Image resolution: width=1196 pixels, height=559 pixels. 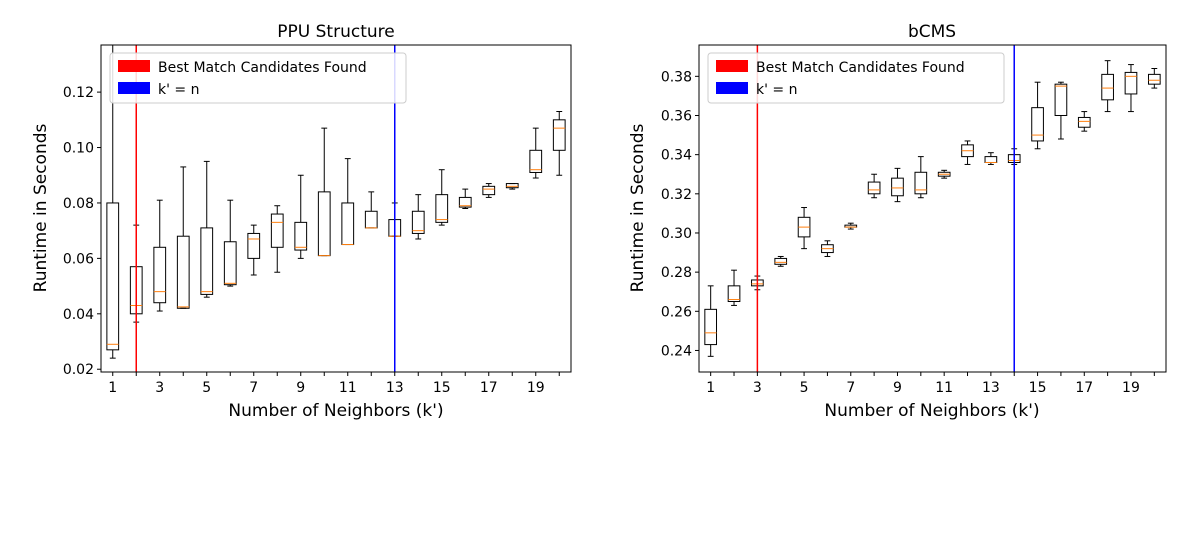 What do you see at coordinates (676, 312) in the screenshot?
I see `y-tick-label: 0.26` at bounding box center [676, 312].